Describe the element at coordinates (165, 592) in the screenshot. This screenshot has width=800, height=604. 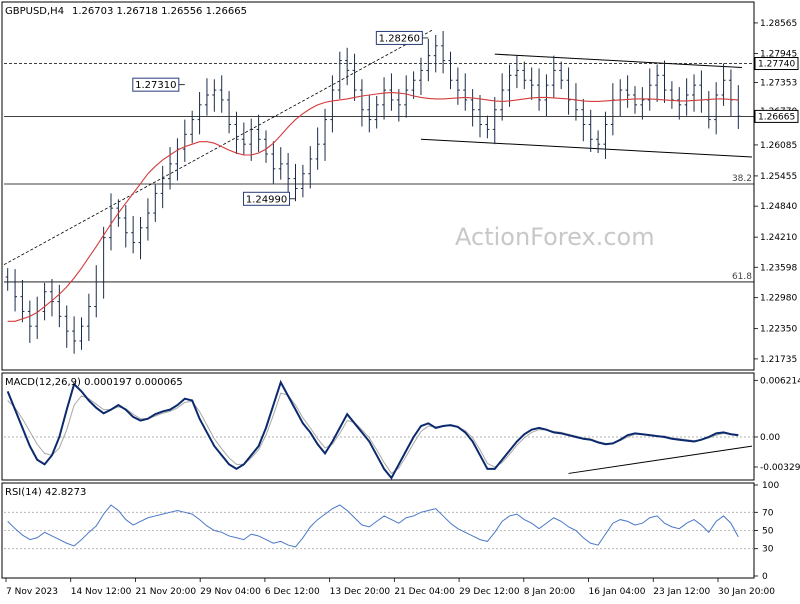
I see `x-tick-label: 21 Nov 20:00` at that location.